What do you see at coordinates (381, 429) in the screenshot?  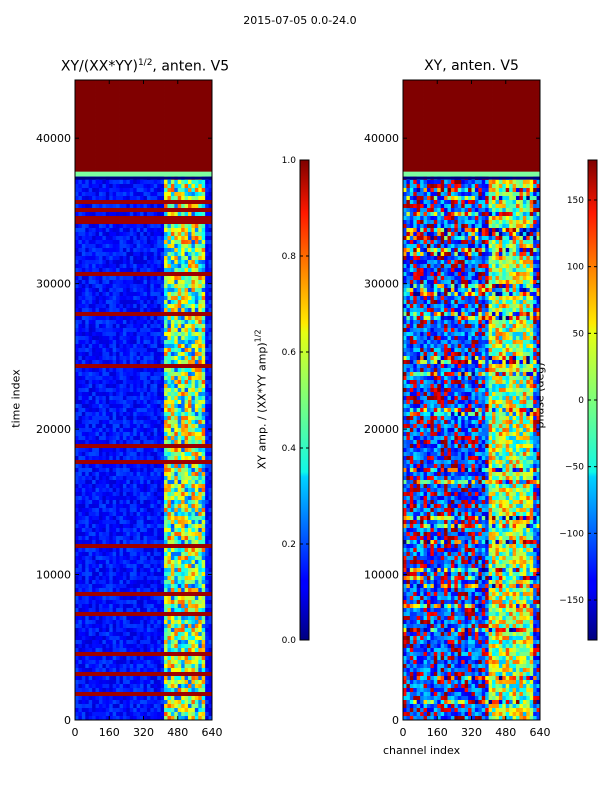 I see `right-ytick-label: 20000` at bounding box center [381, 429].